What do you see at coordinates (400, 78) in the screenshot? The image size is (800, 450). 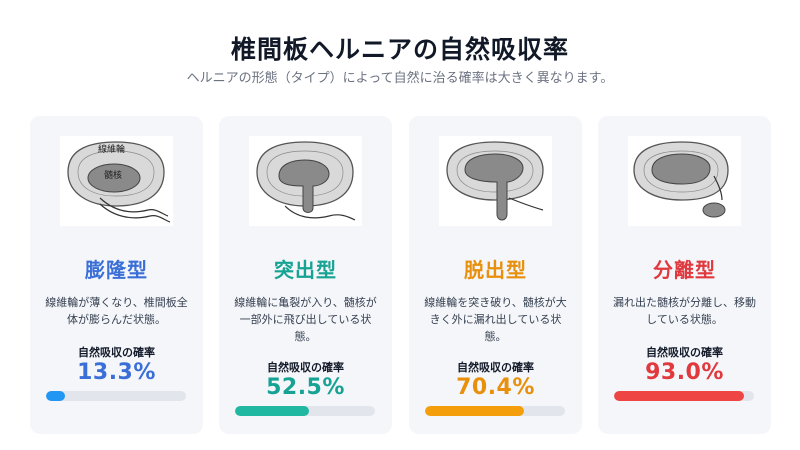 I see `page-subtitle: ヘルニアの形態（タイプ）によって自然に治る確率は大きく異なります。` at bounding box center [400, 78].